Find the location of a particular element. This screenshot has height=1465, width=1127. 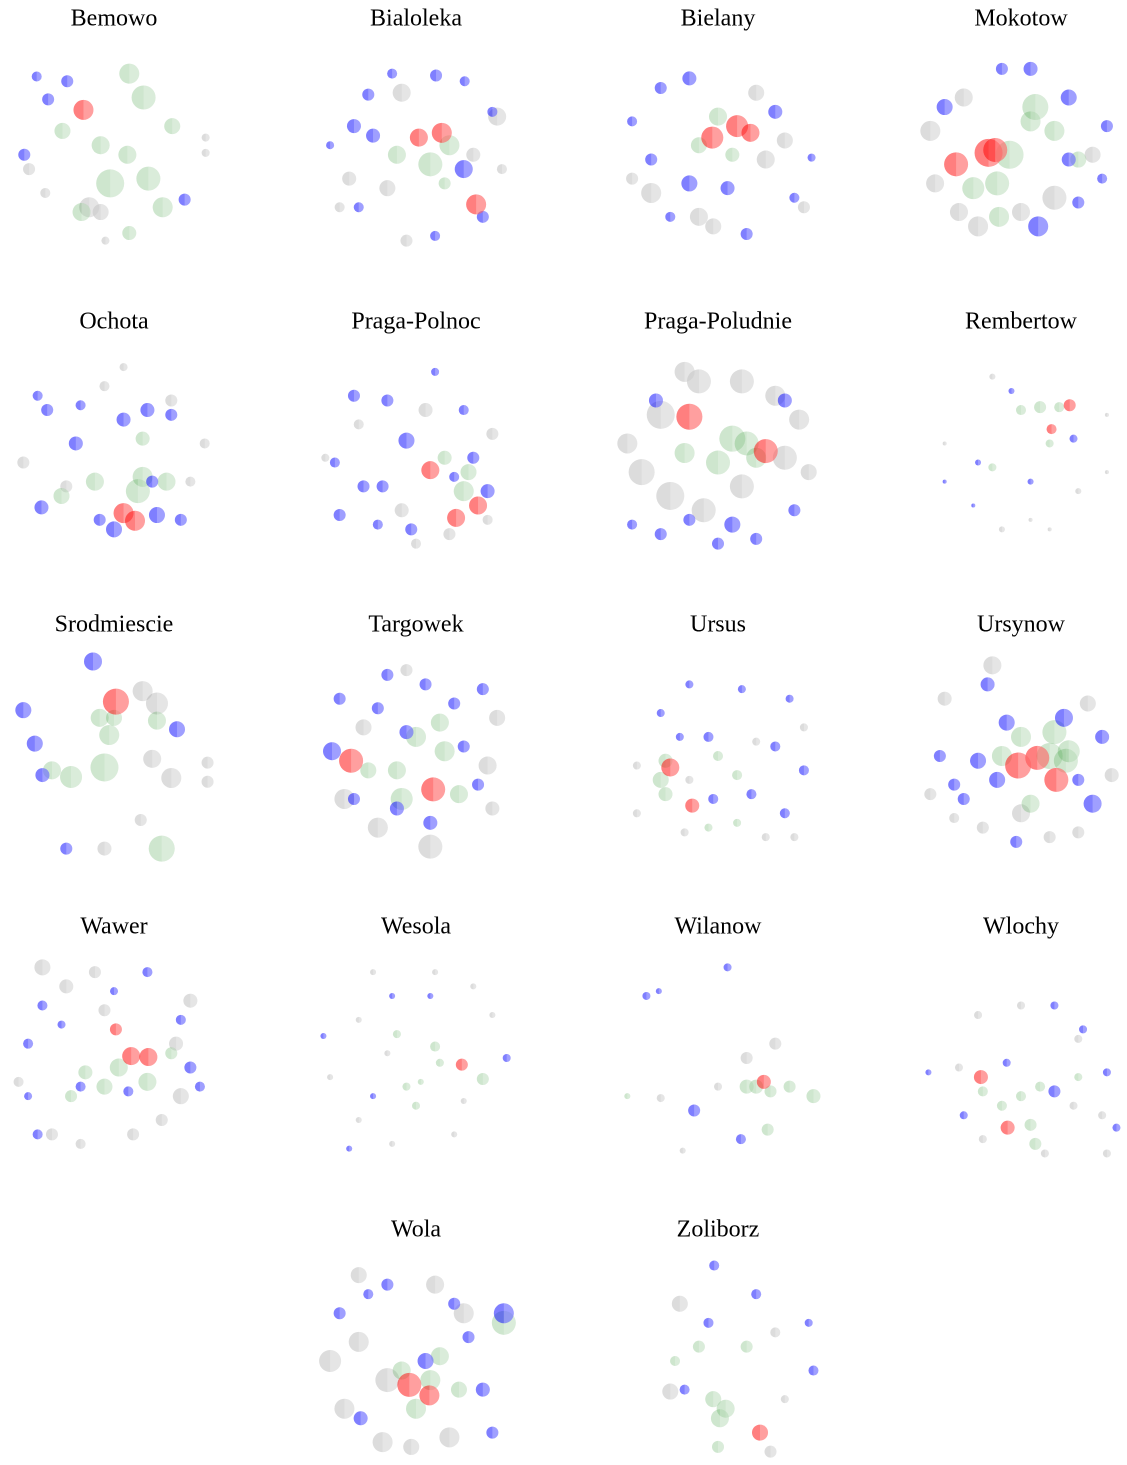

panel-title: Bielany is located at coordinates (718, 19).